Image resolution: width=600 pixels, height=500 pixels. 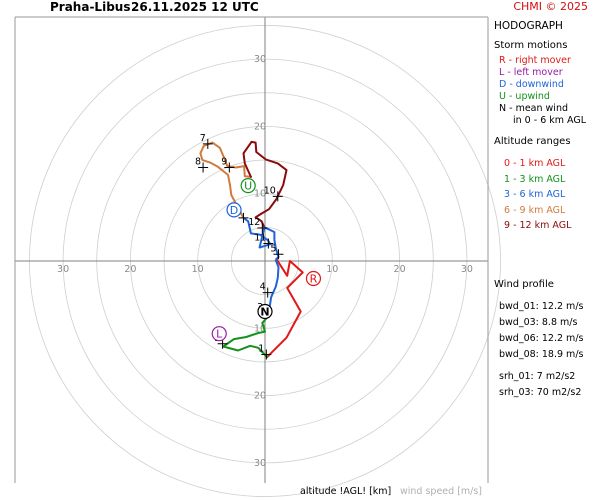 What do you see at coordinates (441, 491) in the screenshot?
I see `speed-axis-caption: wind speed [m/s]` at bounding box center [441, 491].